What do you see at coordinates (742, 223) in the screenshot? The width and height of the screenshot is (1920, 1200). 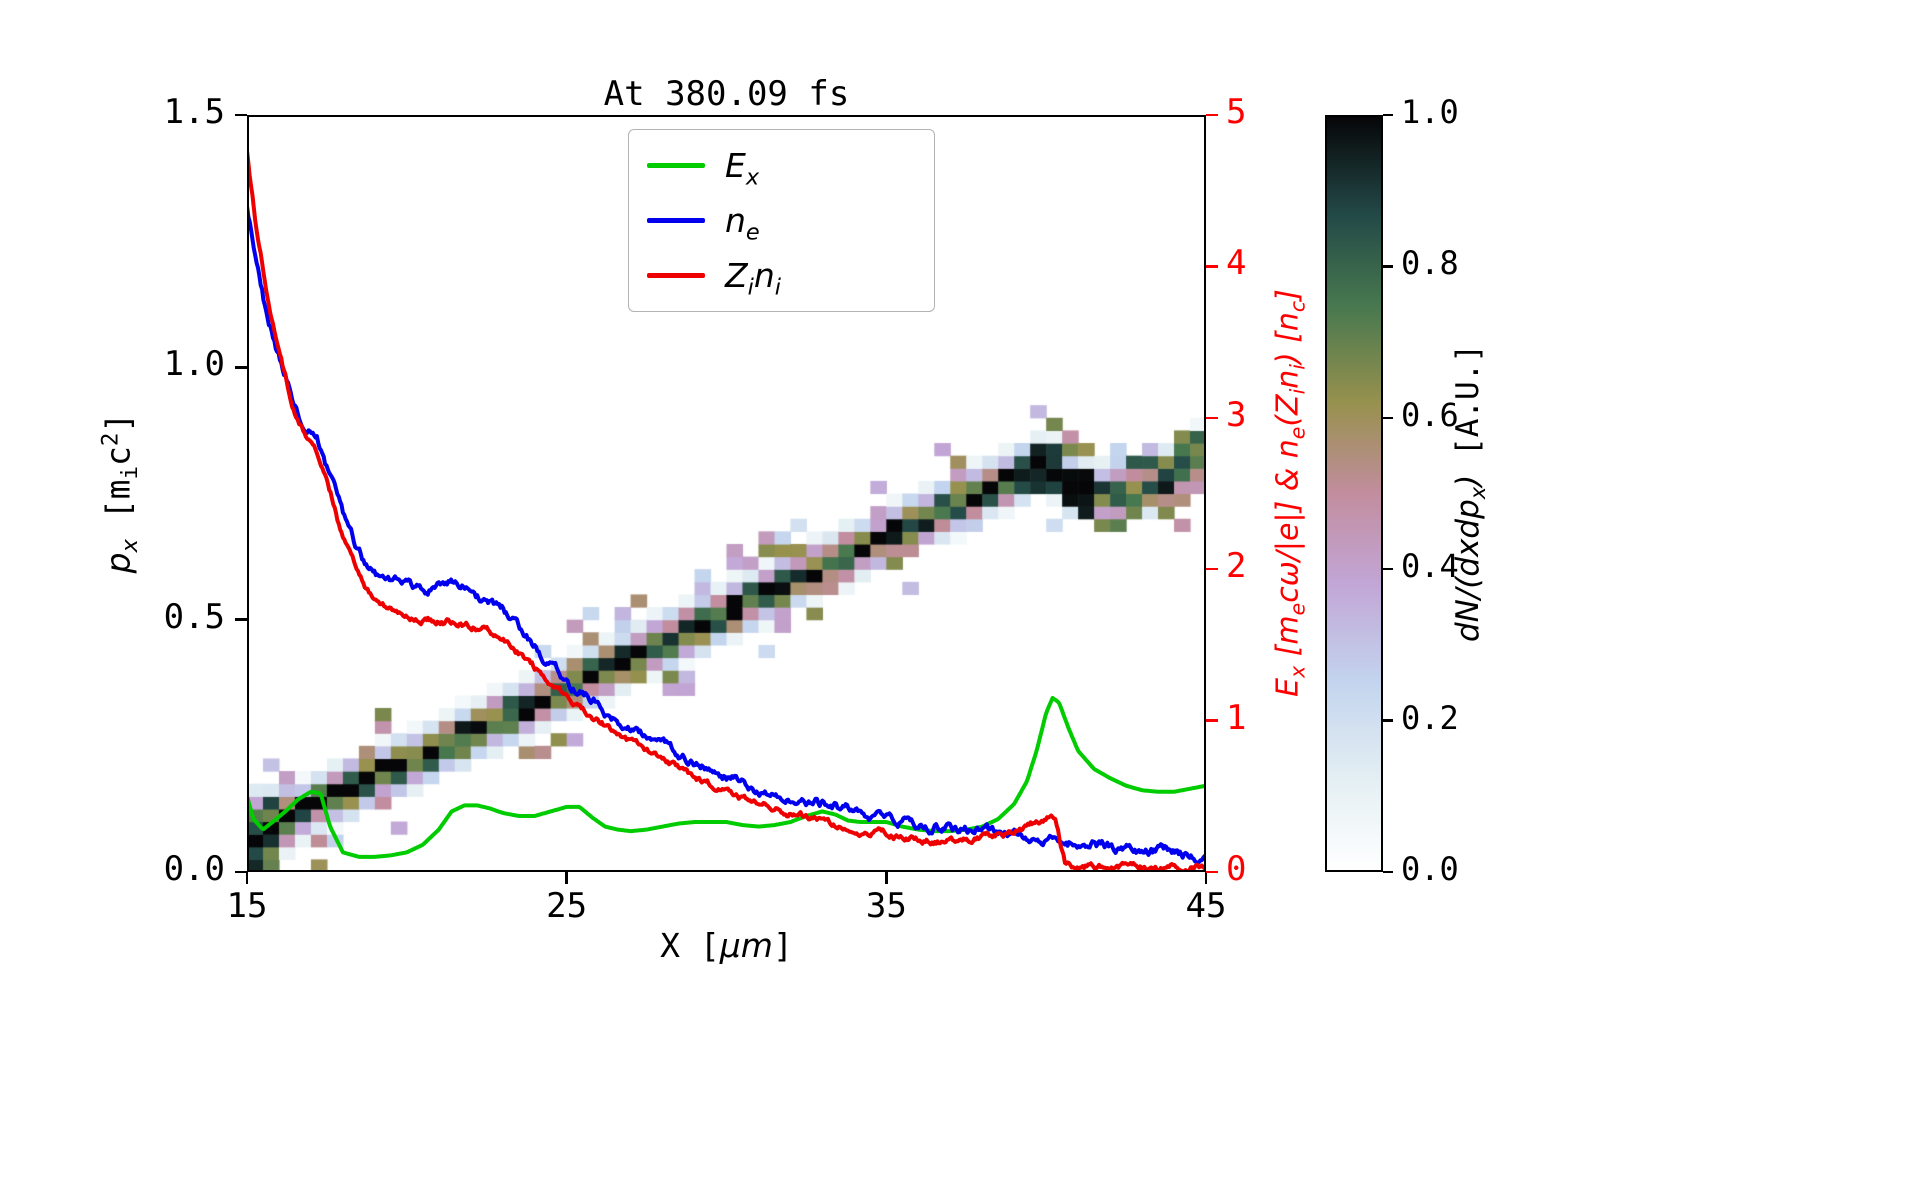 I see `legend-label: ne` at bounding box center [742, 223].